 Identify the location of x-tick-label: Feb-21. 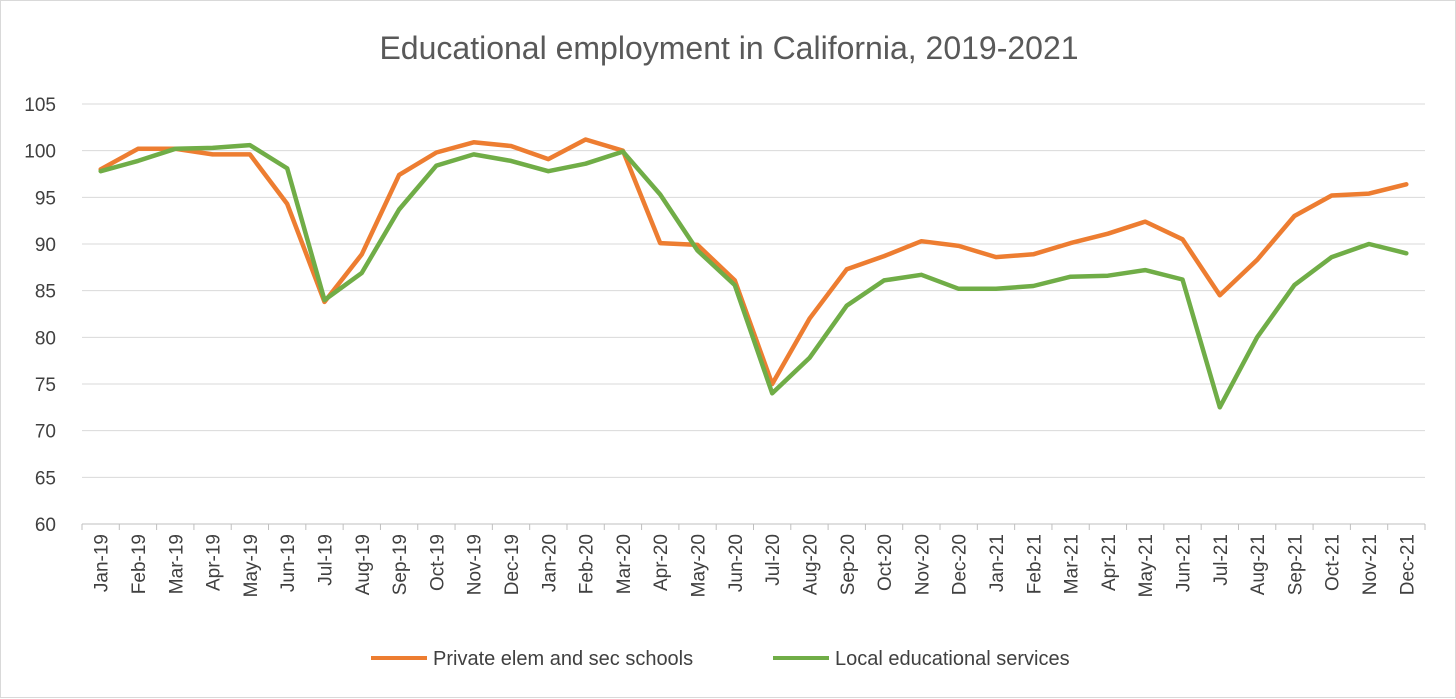
(1034, 564).